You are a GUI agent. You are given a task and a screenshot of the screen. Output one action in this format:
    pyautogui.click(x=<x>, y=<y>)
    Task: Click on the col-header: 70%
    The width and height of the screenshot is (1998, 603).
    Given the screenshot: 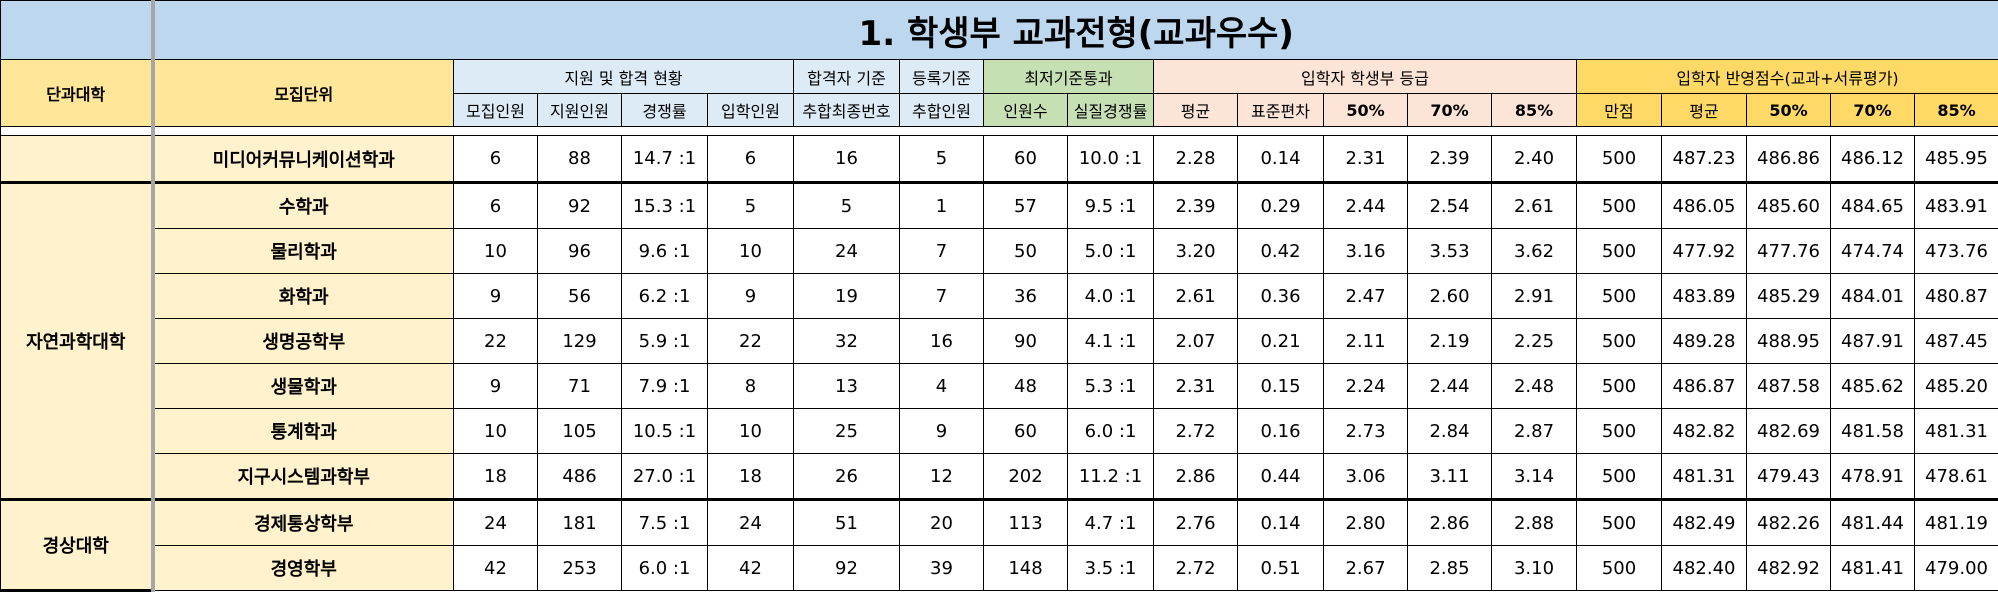 What is the action you would take?
    pyautogui.click(x=1449, y=110)
    